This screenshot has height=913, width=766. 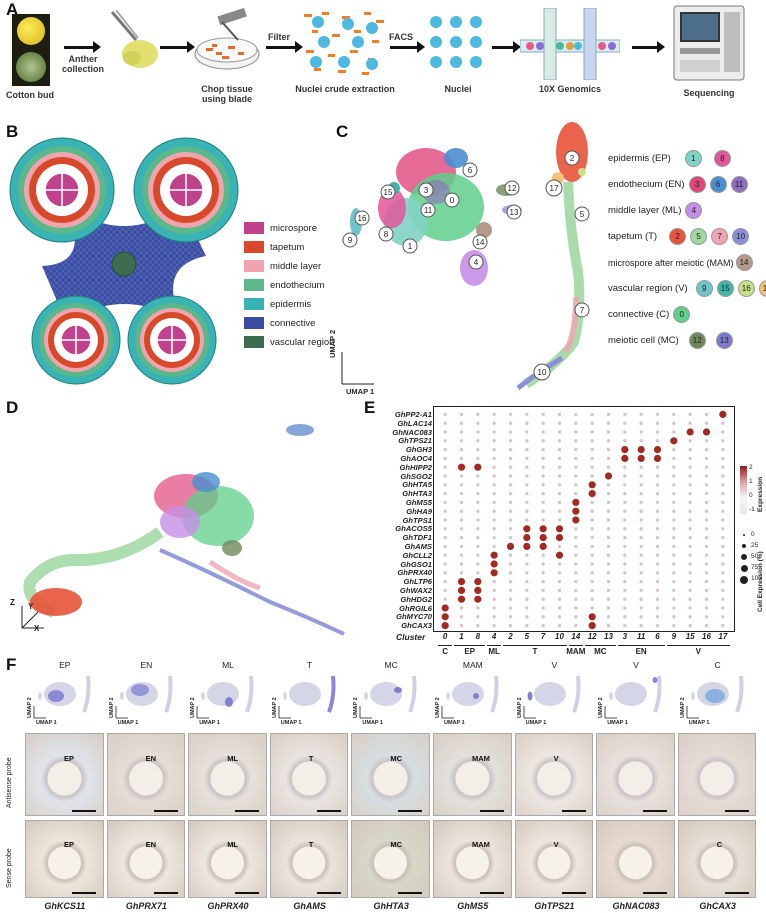 What do you see at coordinates (514, 212) in the screenshot?
I see `svg-text: 13` at bounding box center [514, 212].